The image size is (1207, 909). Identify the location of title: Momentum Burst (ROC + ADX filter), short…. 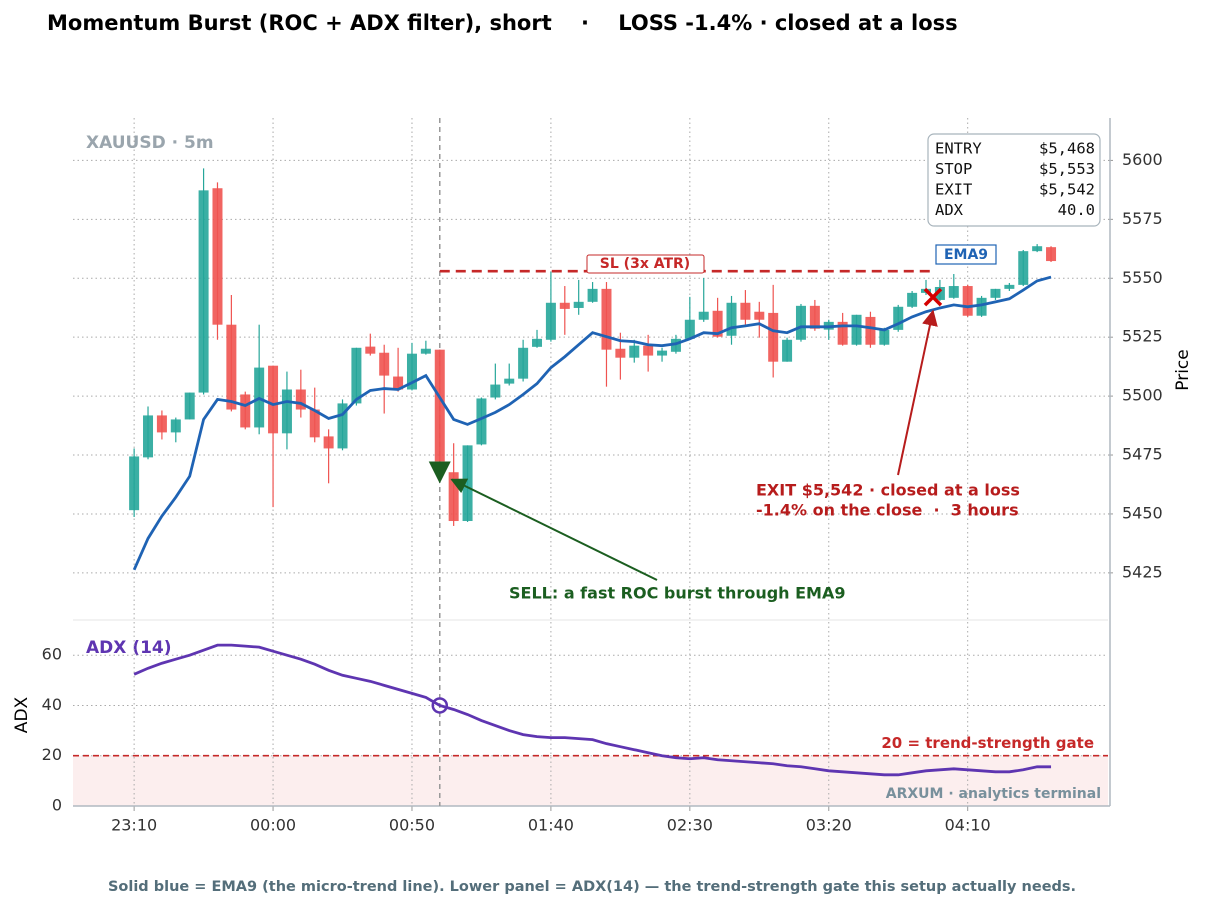
(502, 23).